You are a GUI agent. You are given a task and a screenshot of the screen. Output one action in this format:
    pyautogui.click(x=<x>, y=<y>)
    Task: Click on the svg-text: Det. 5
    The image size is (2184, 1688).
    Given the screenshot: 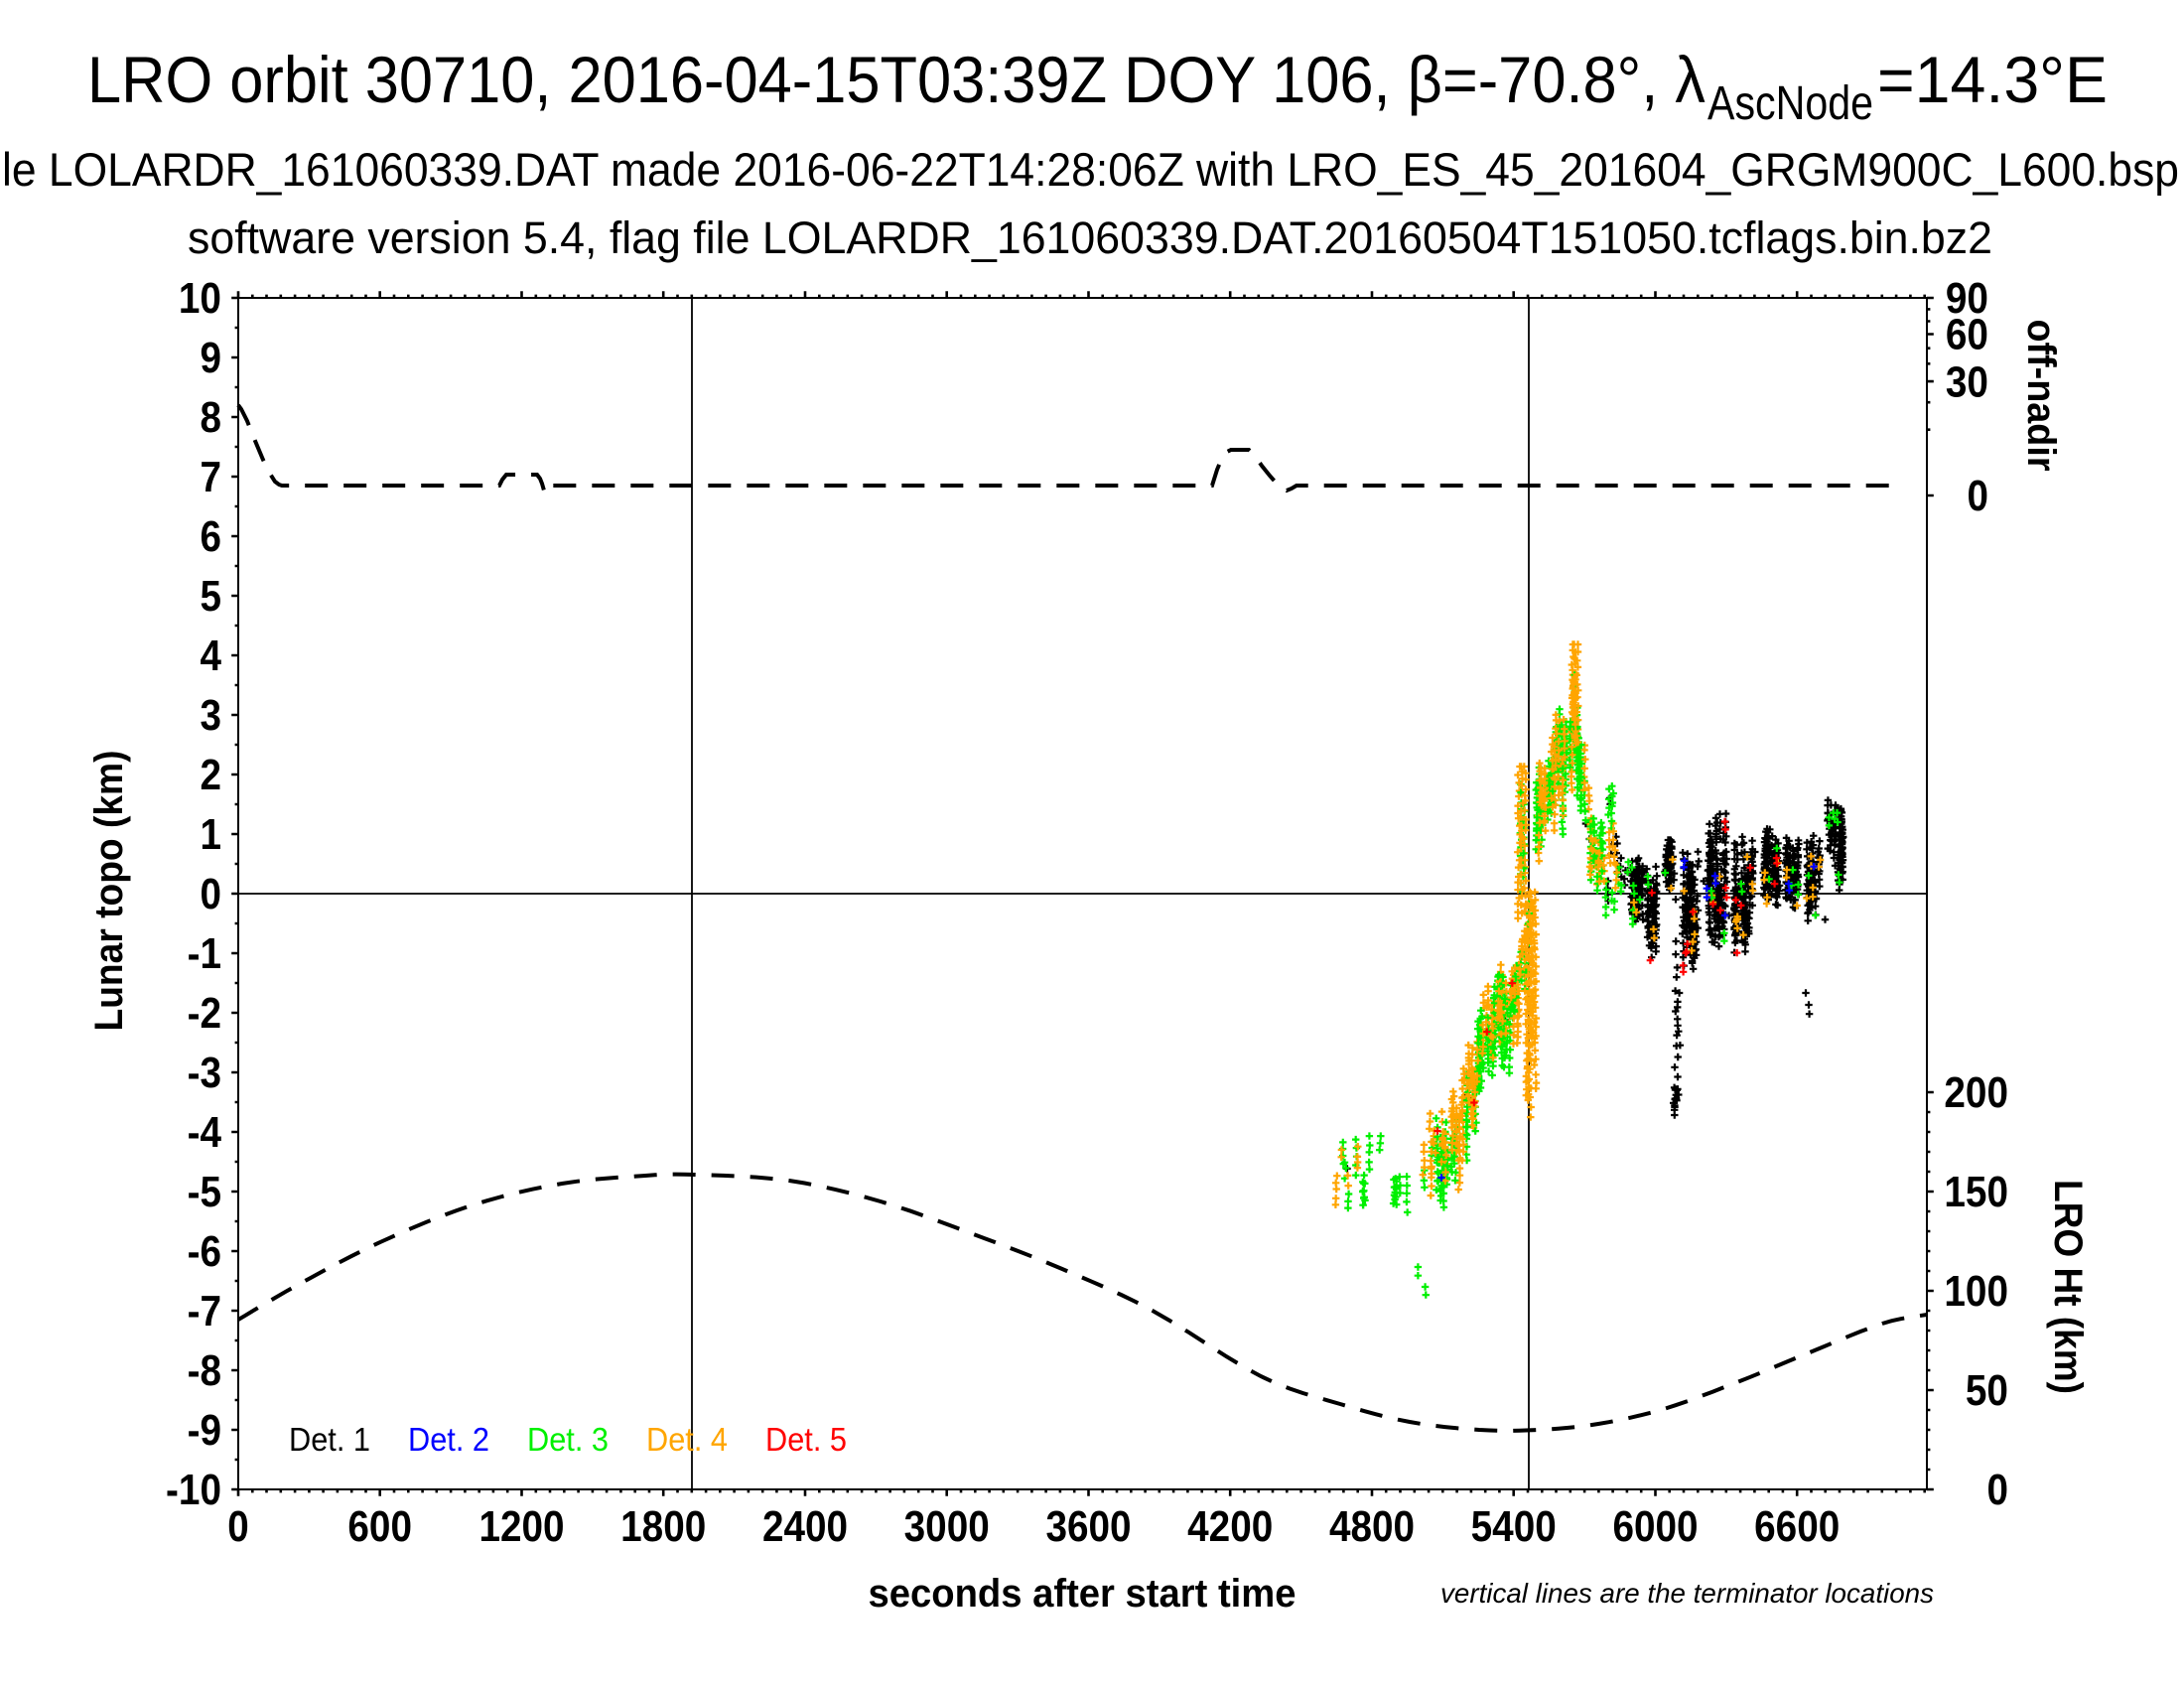 What is the action you would take?
    pyautogui.click(x=806, y=1439)
    